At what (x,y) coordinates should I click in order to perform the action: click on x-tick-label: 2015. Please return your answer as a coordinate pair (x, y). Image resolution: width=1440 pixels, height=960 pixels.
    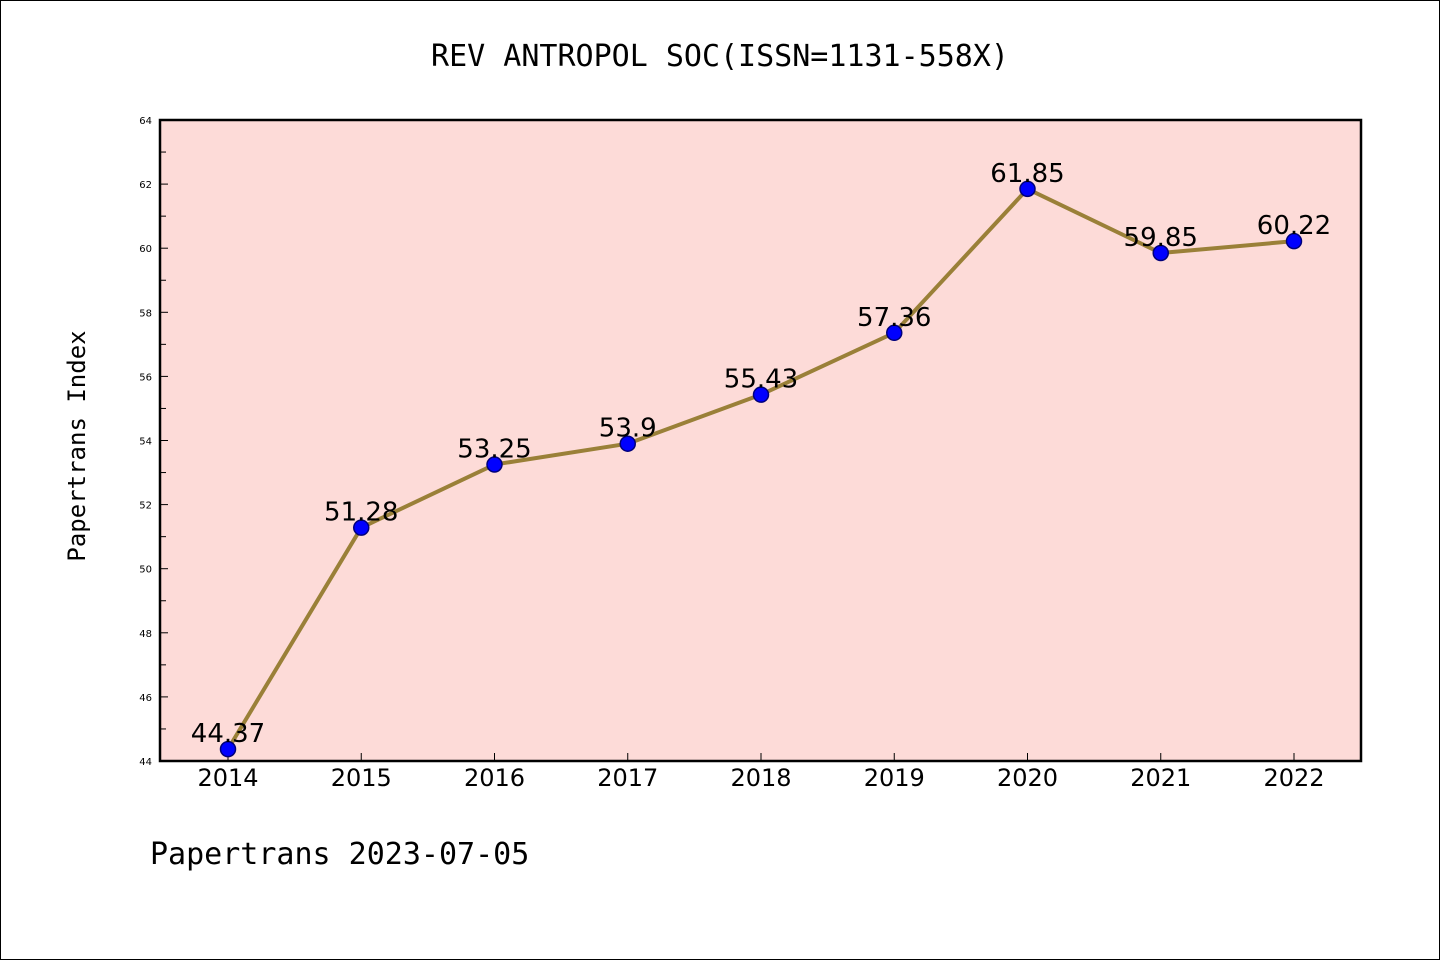
    Looking at the image, I should click on (361, 778).